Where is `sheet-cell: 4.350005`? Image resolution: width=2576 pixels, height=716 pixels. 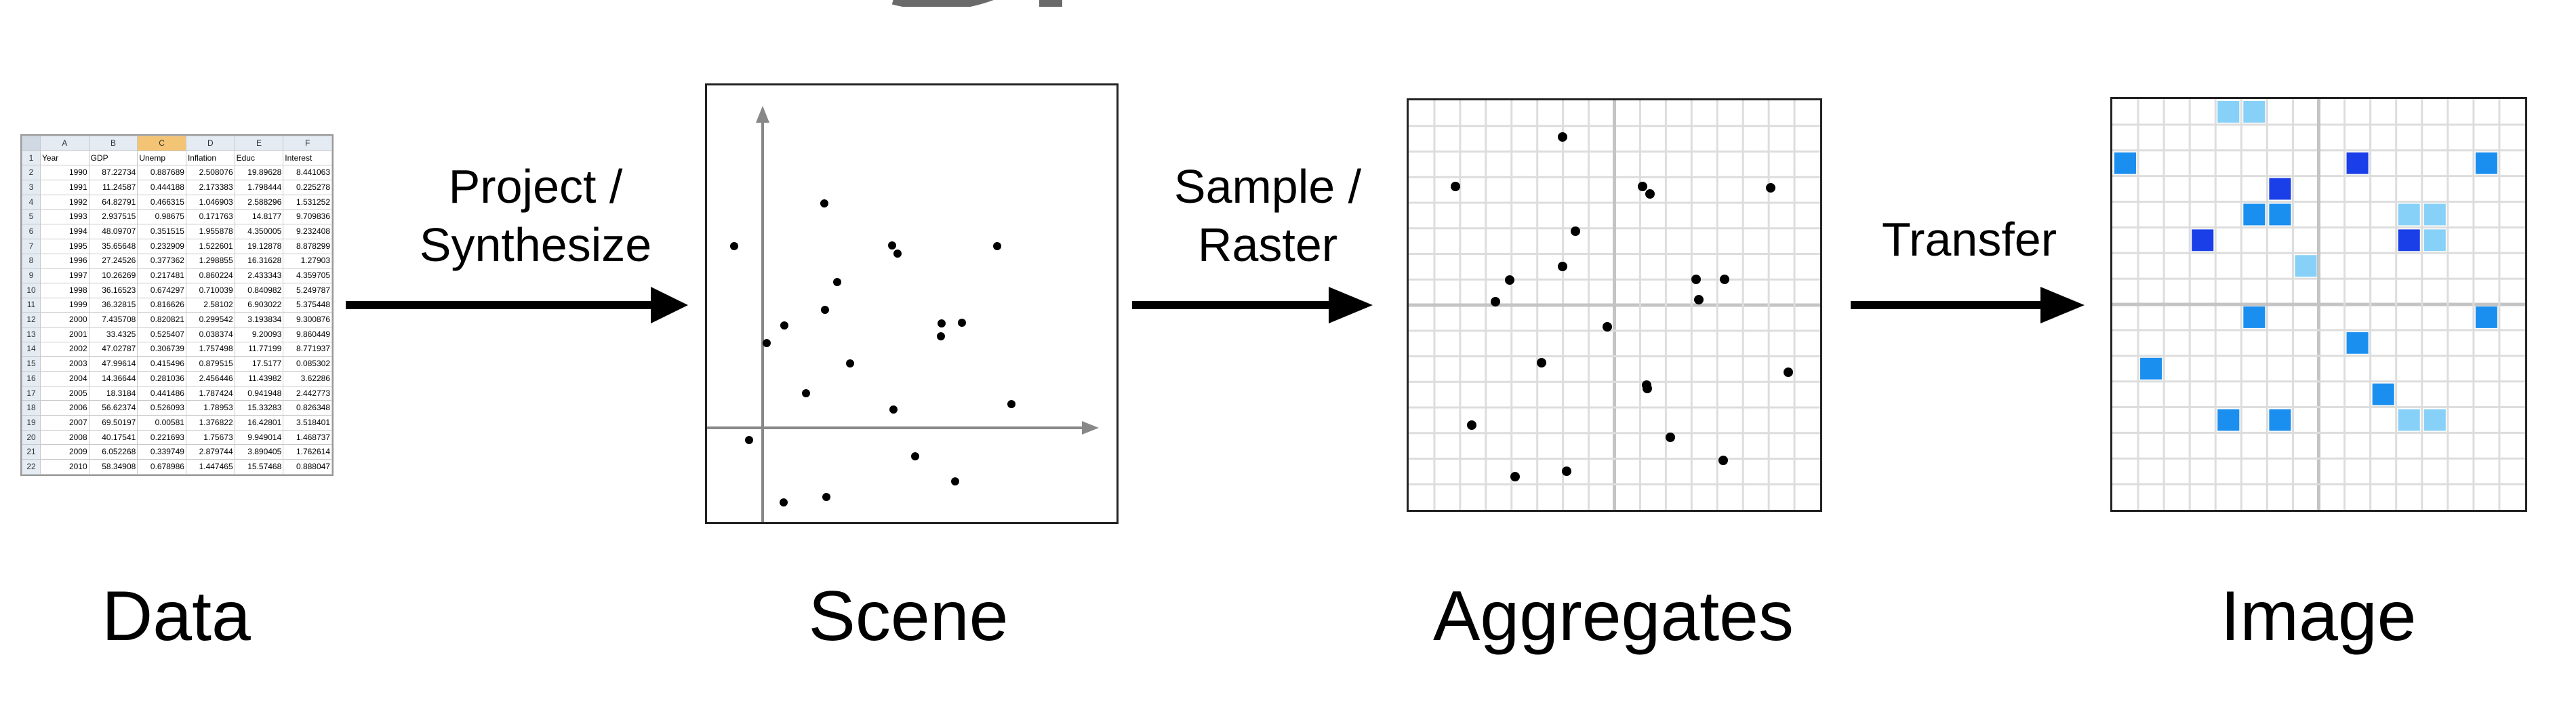
sheet-cell: 4.350005 is located at coordinates (259, 231).